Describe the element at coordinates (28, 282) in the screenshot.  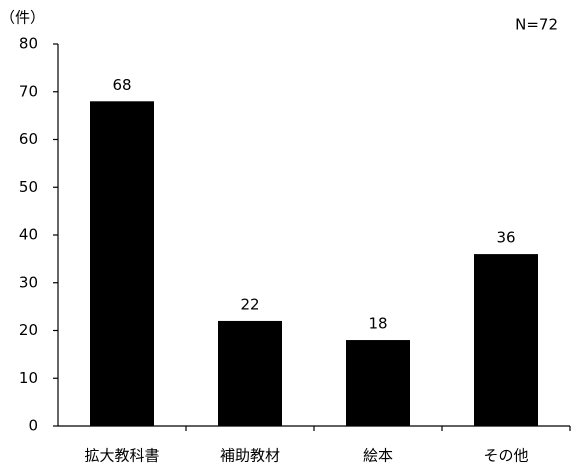
I see `y-tick-label: 30` at that location.